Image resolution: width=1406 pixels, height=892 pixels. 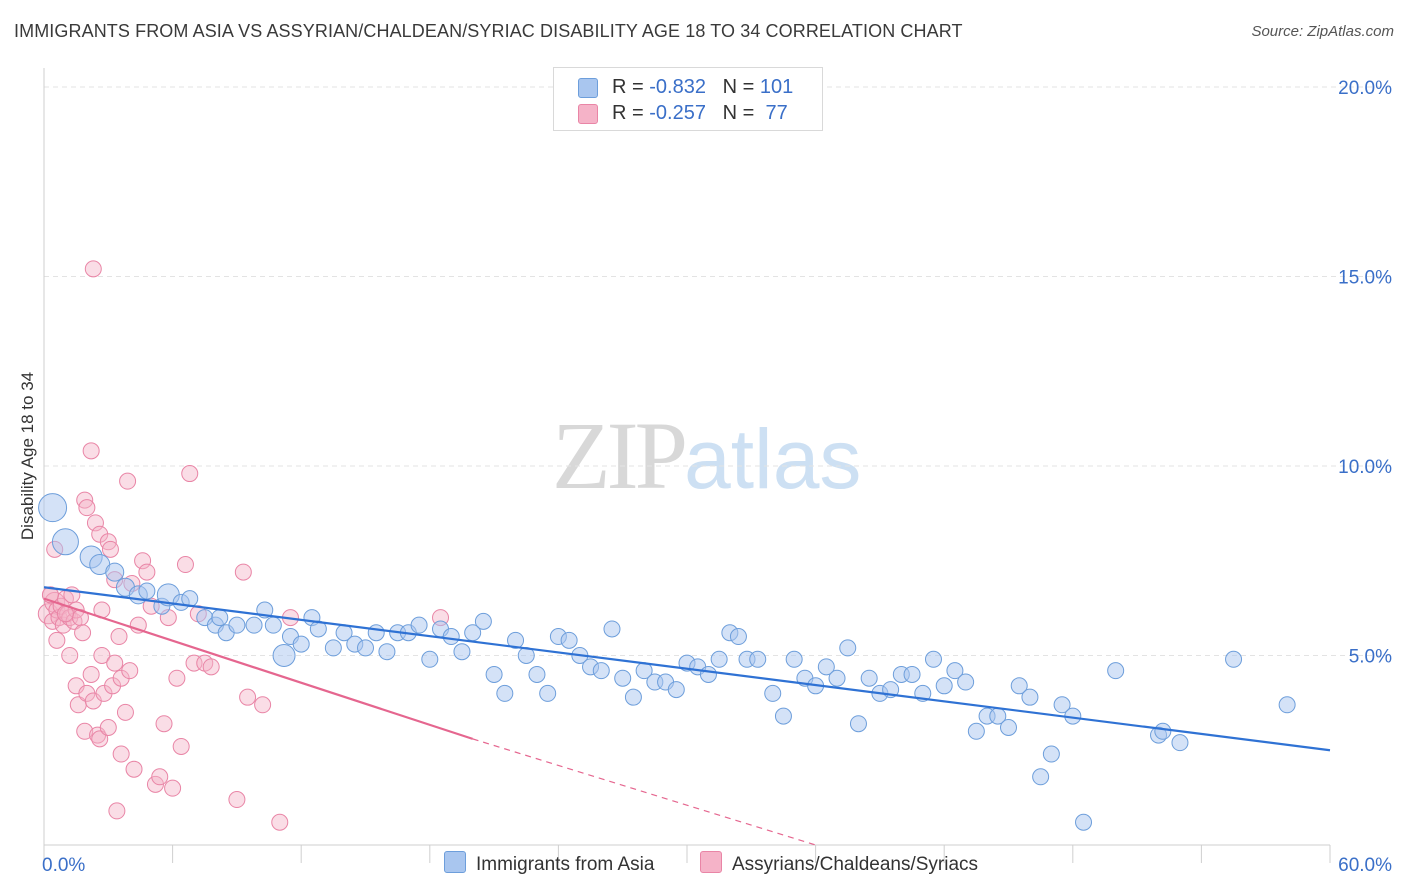 I want to click on y-tick-label: 15.0%, so click(x=1365, y=277).